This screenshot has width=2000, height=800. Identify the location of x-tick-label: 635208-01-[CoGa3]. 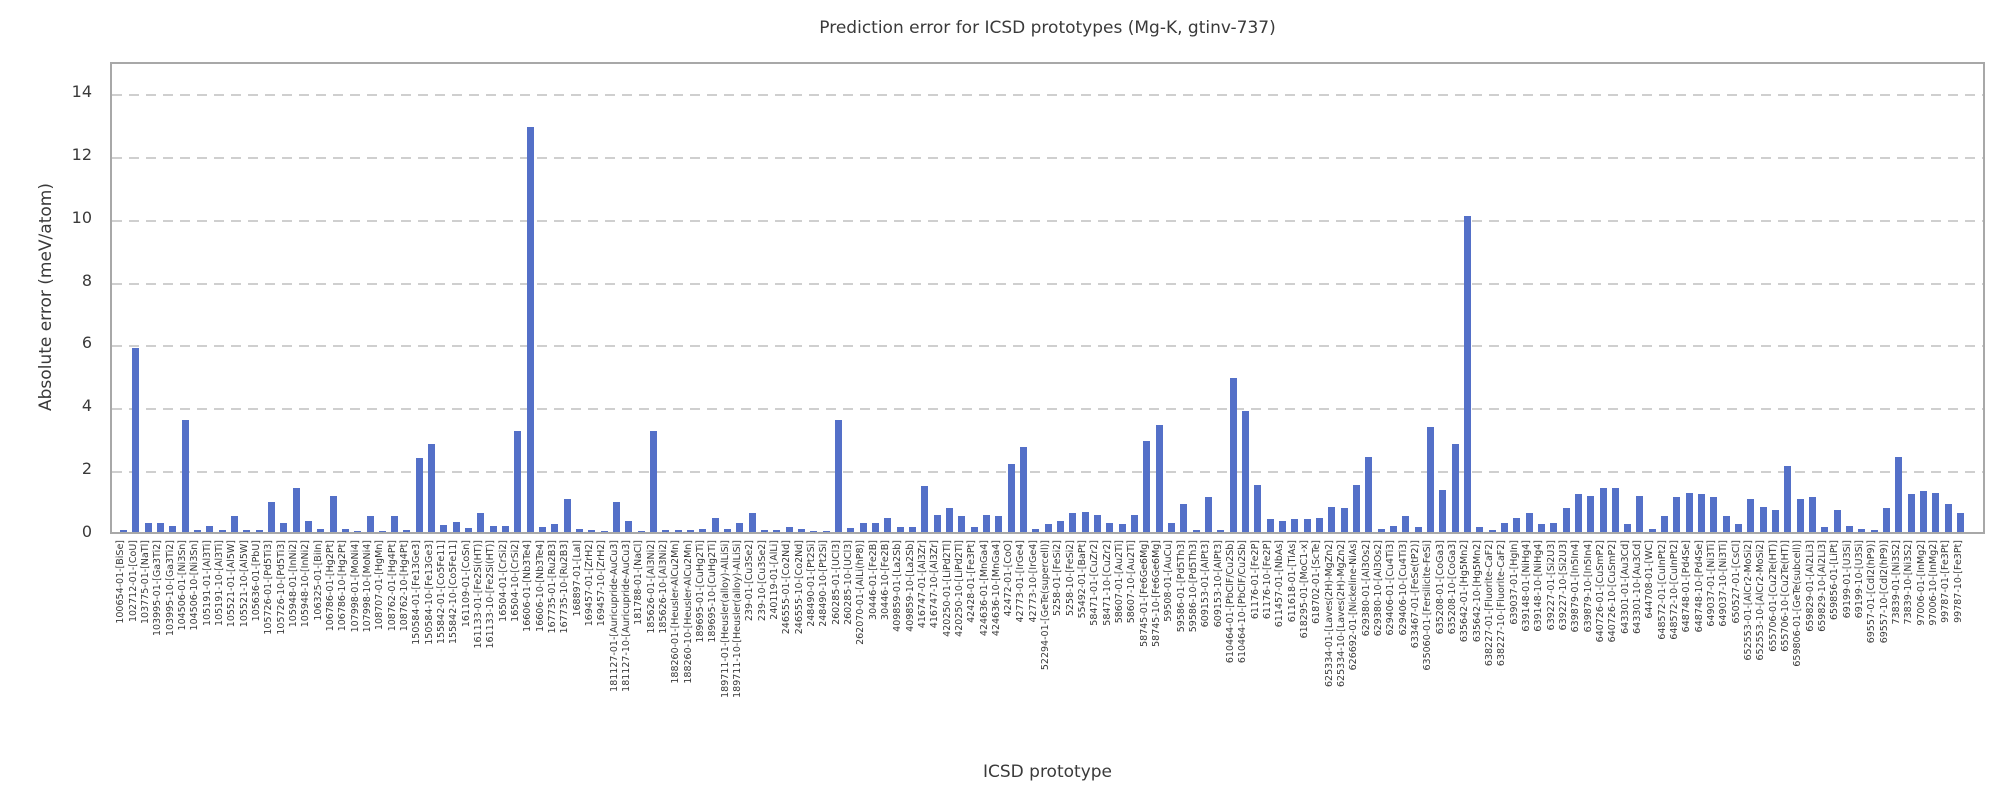
(1440, 587).